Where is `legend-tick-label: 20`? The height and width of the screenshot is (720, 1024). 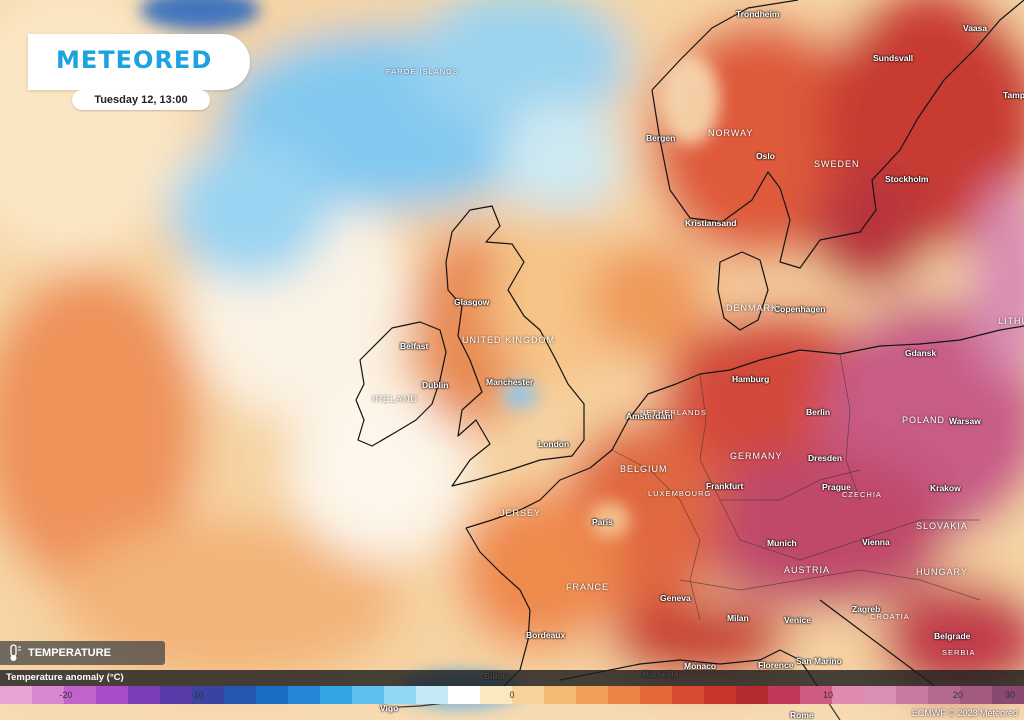
legend-tick-label: 20 is located at coordinates (958, 695).